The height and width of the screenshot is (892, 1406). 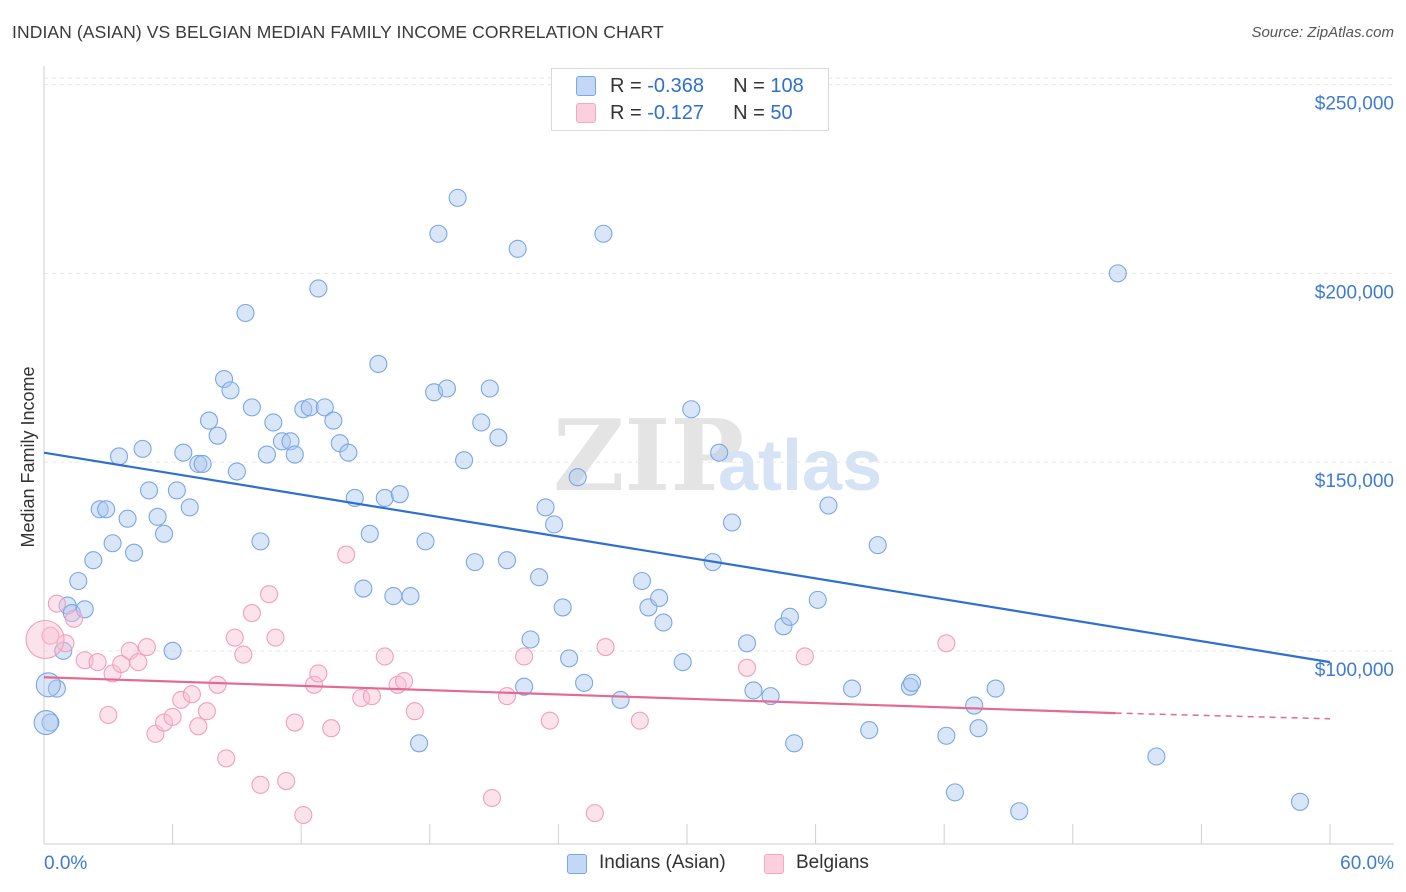 I want to click on y-tick-label: $150,000, so click(x=1354, y=481).